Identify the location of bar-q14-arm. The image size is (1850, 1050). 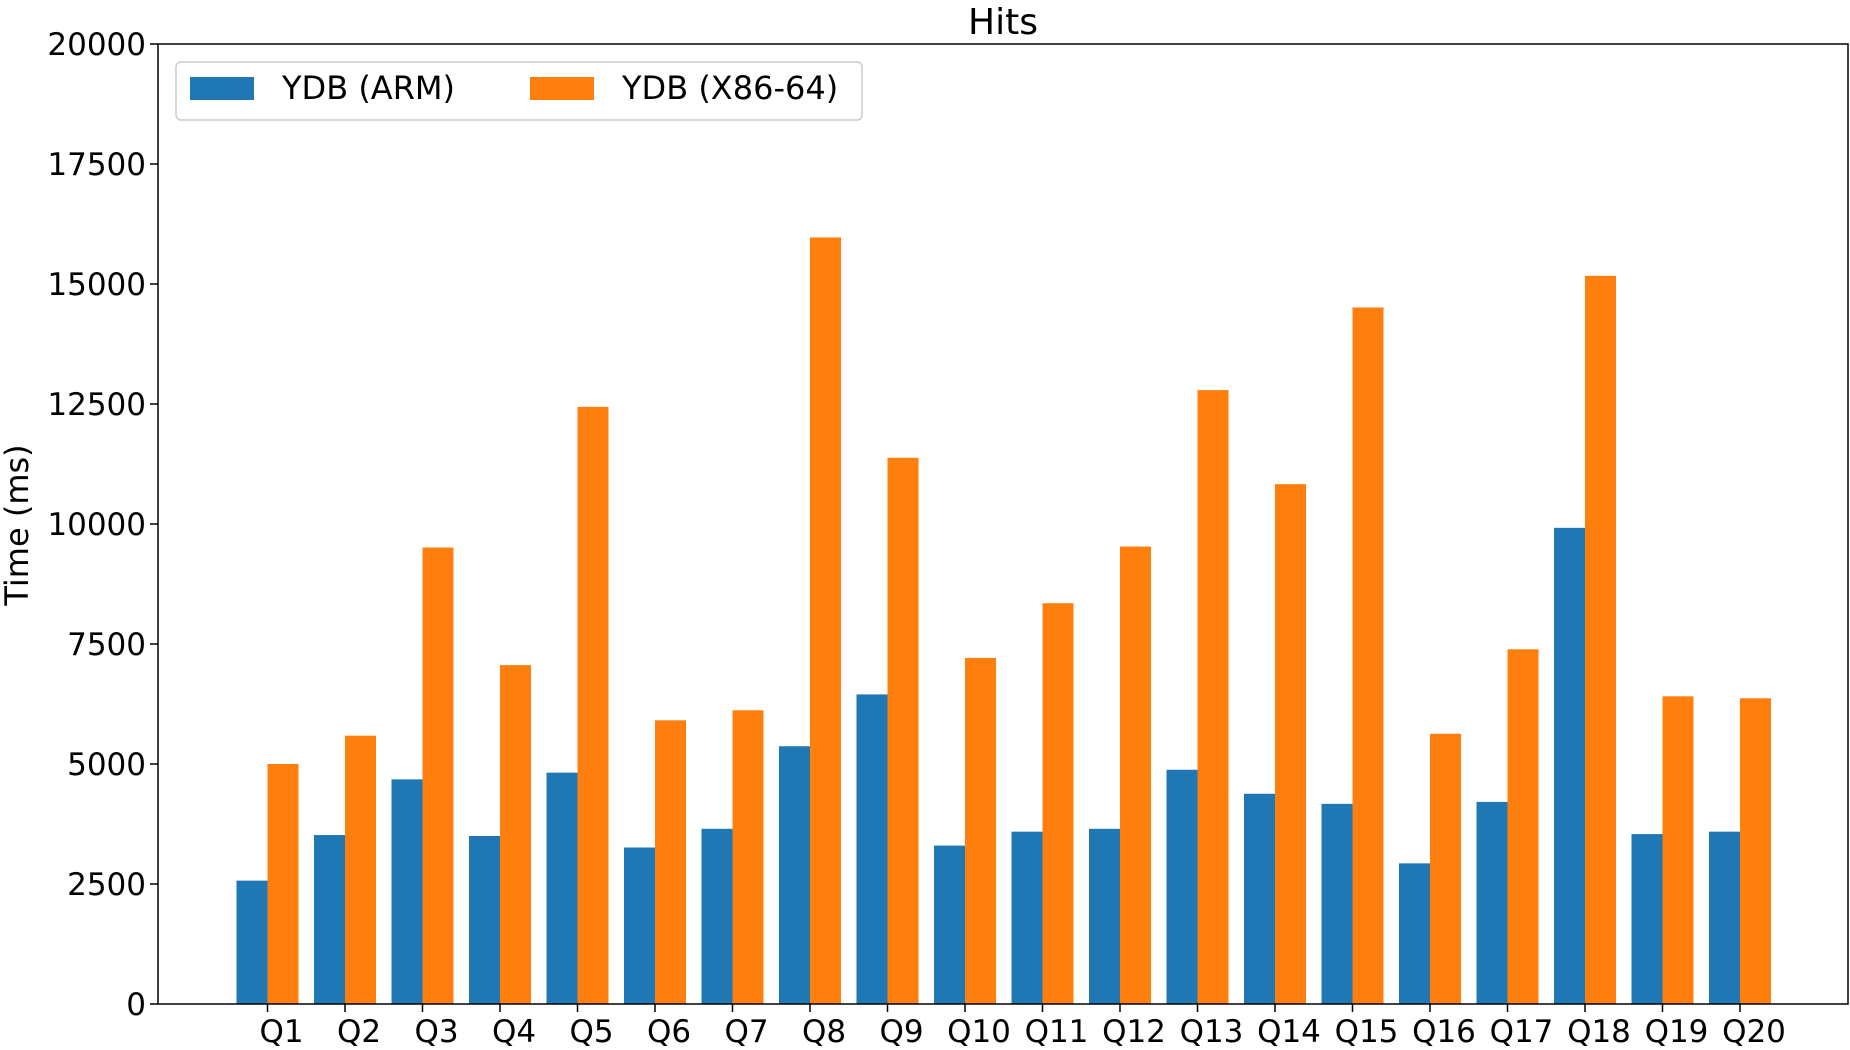
(1259, 898).